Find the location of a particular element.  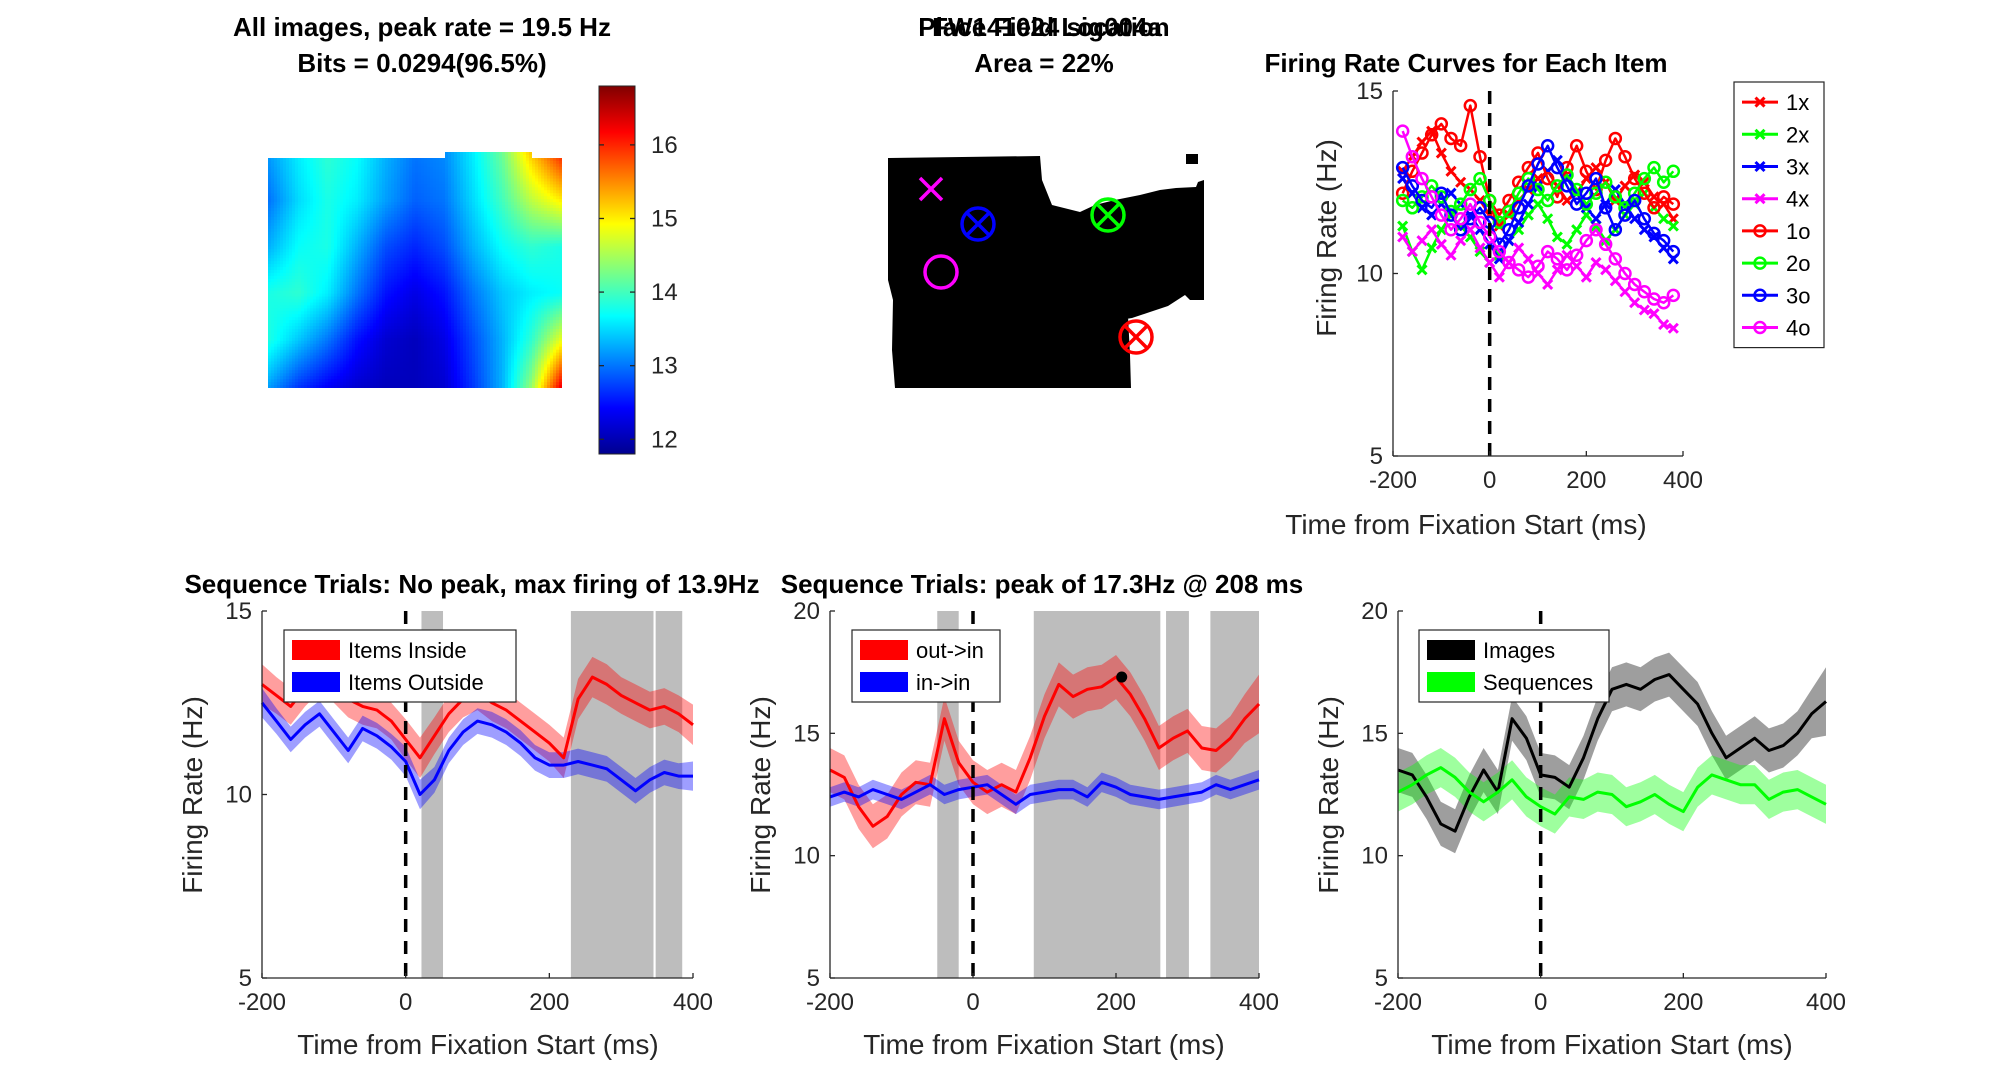

items-chart: -200 0 200 400 5 10 15 1x 2x 3x 4x 1o 2o 3o 4o is located at coordinates (1590, 286).